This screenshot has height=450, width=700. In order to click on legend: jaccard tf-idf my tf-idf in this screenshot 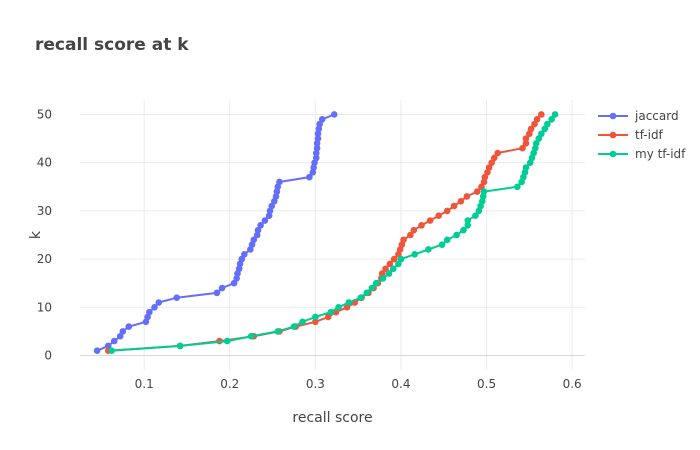, I will do `click(642, 135)`.